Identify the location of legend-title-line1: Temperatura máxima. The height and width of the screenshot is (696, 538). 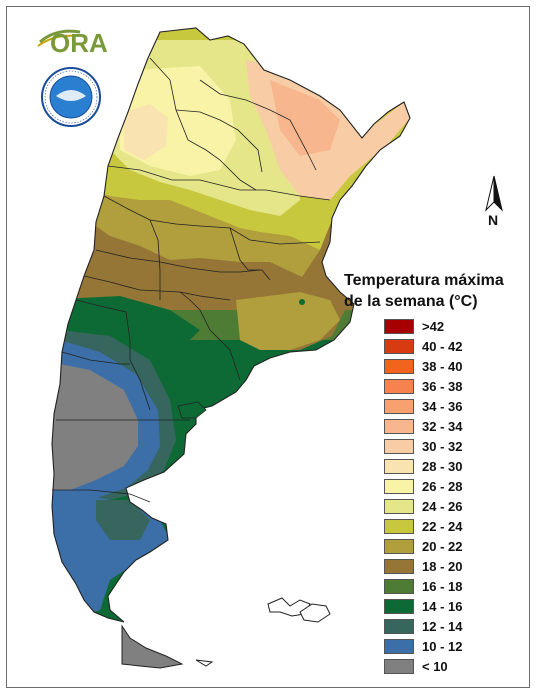
(424, 280).